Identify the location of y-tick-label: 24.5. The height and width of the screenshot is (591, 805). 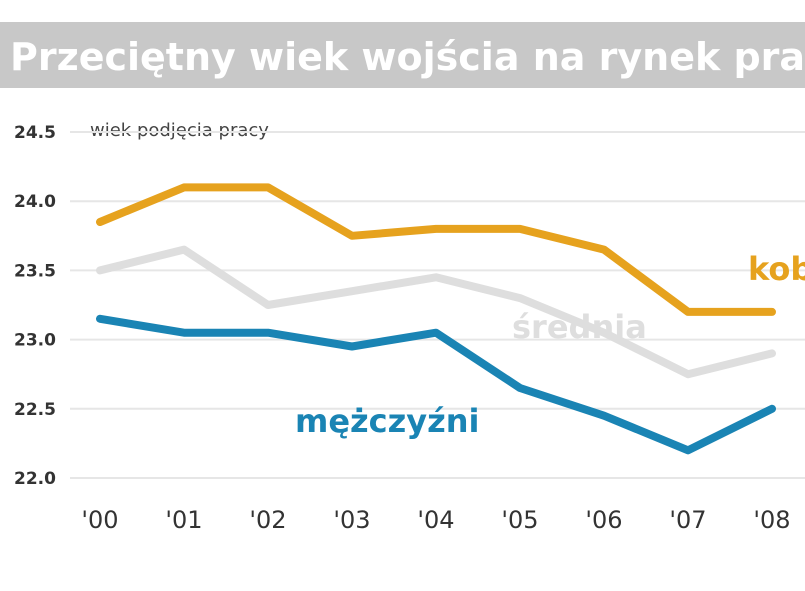
(35, 133).